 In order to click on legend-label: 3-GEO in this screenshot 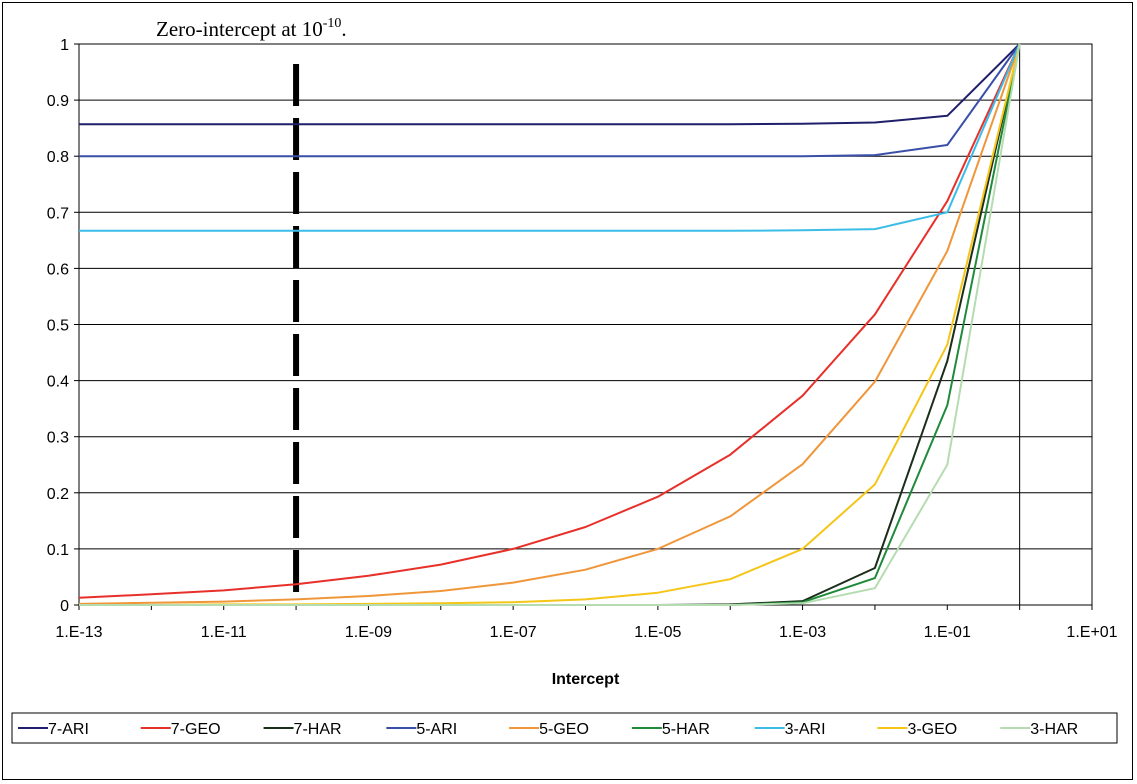, I will do `click(932, 729)`.